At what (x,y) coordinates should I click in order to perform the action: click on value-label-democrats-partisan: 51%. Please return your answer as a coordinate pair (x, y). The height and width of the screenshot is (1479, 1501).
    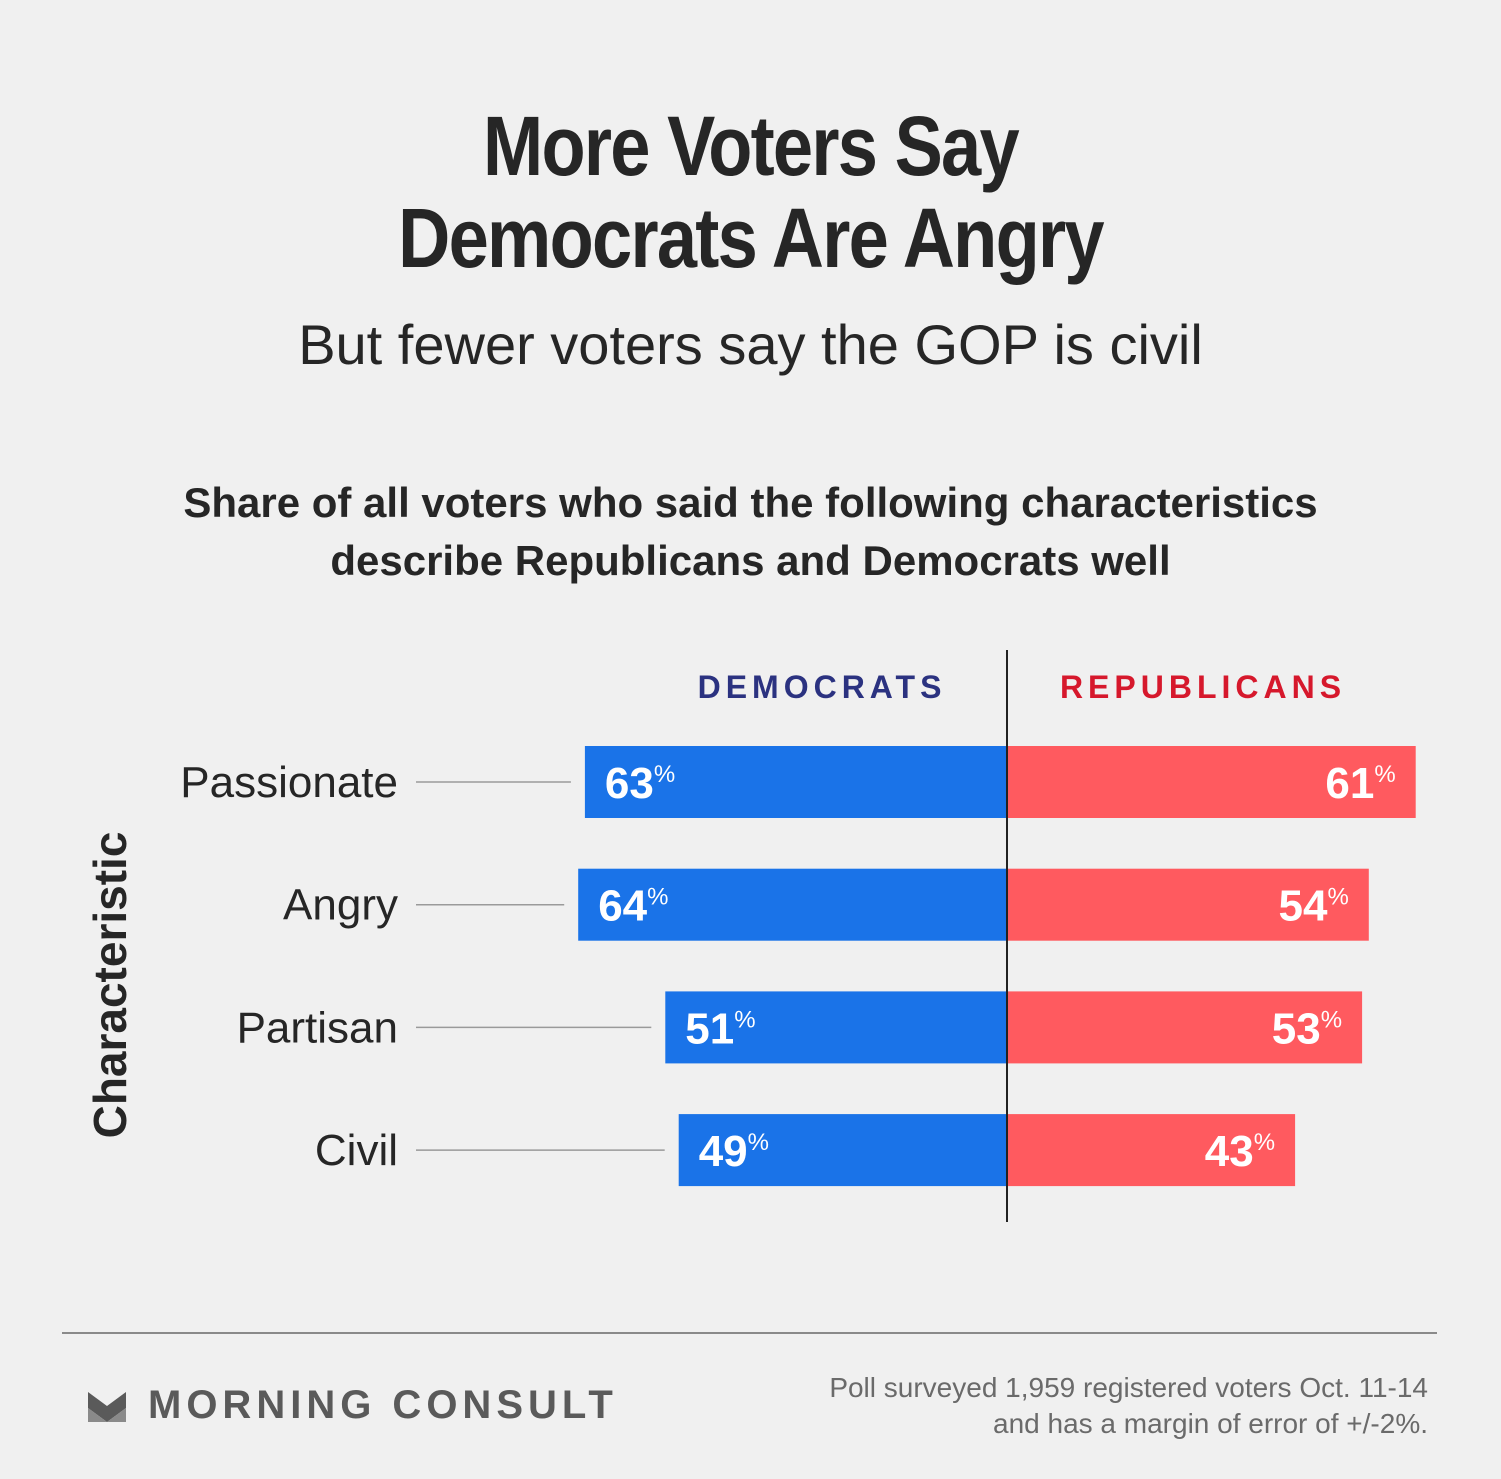
    Looking at the image, I should click on (720, 1028).